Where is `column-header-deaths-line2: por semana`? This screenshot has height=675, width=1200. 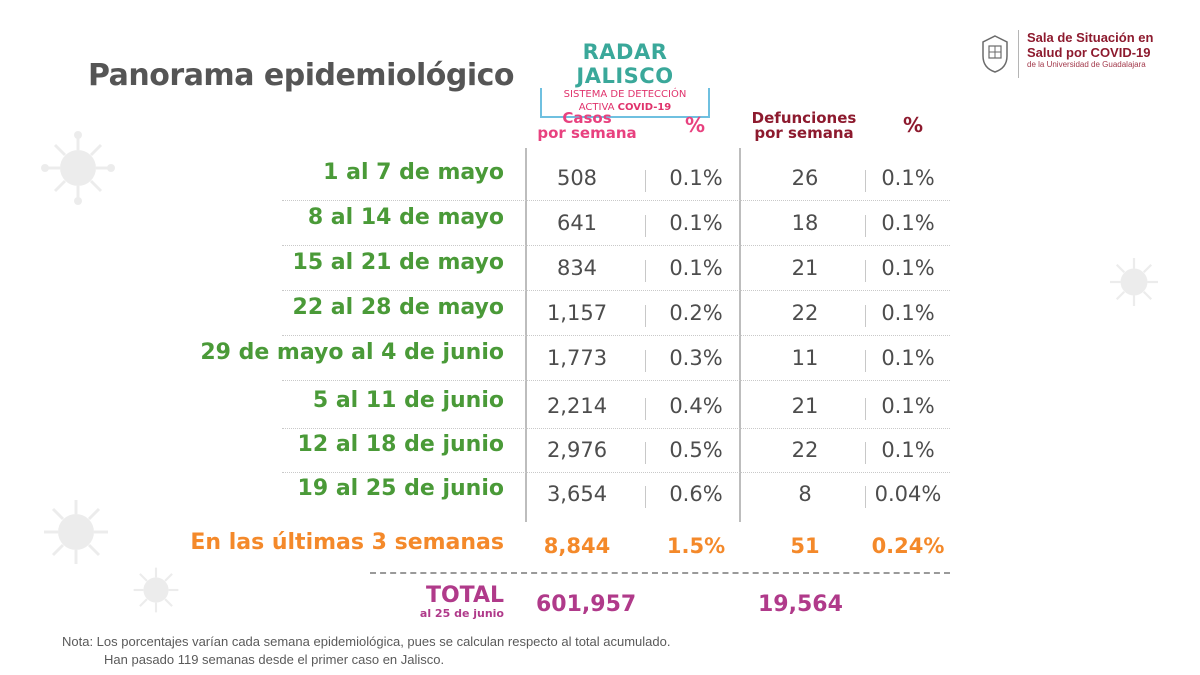 column-header-deaths-line2: por semana is located at coordinates (804, 133).